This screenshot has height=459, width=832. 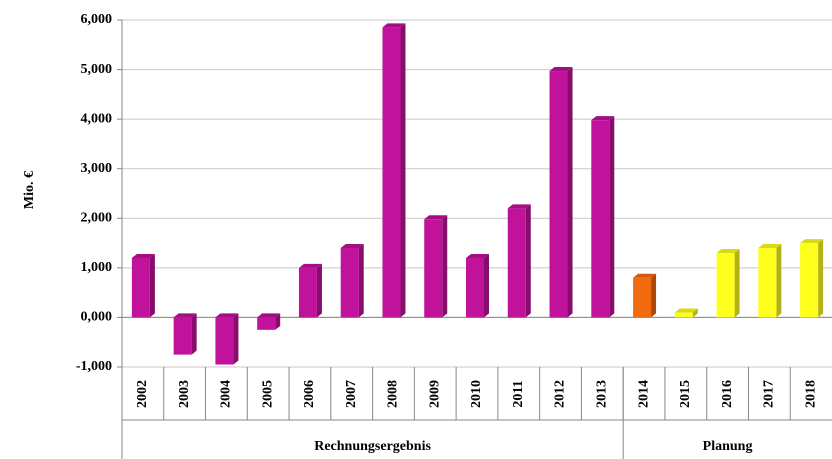 I want to click on x-tick-label: 2012, so click(x=560, y=394).